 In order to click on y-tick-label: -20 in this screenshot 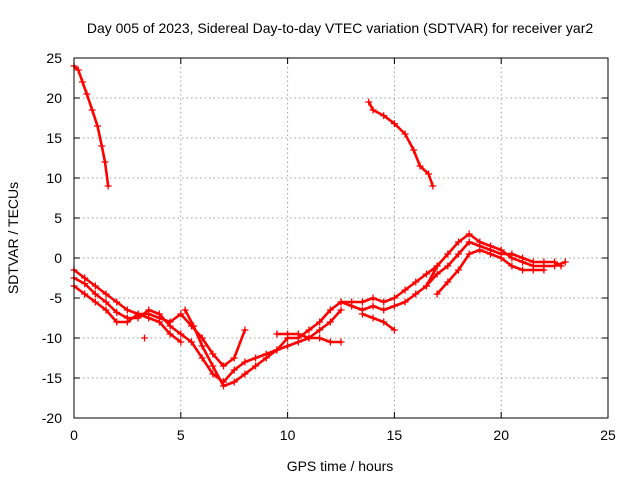, I will do `click(52, 418)`.